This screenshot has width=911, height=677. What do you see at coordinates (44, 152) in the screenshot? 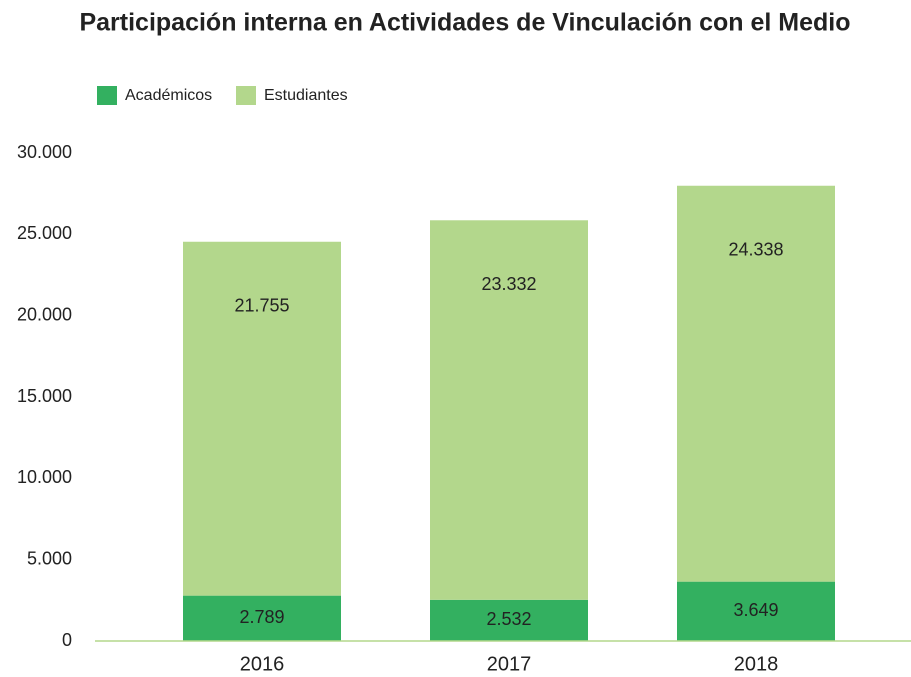
I see `y-tick-label: 30.000` at bounding box center [44, 152].